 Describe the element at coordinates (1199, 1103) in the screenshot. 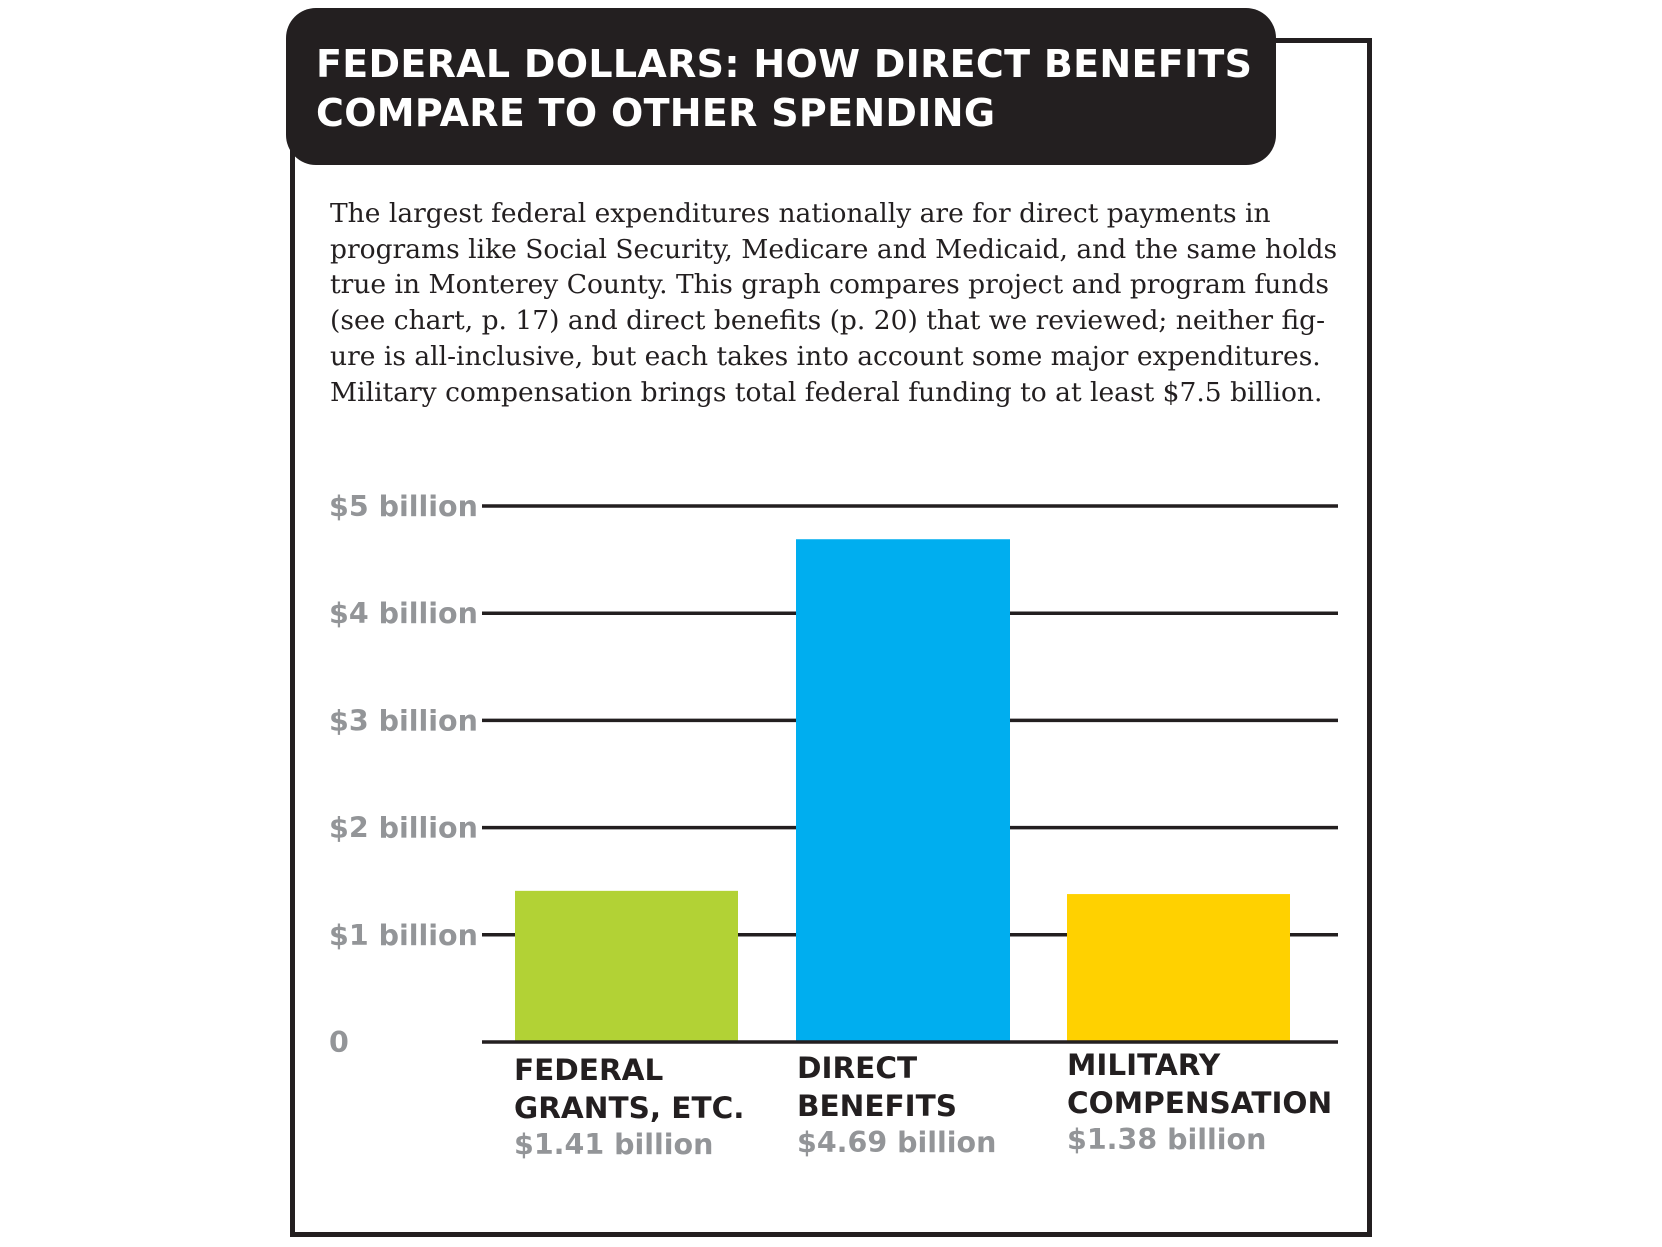

I see `category-label: COMPENSATION` at that location.